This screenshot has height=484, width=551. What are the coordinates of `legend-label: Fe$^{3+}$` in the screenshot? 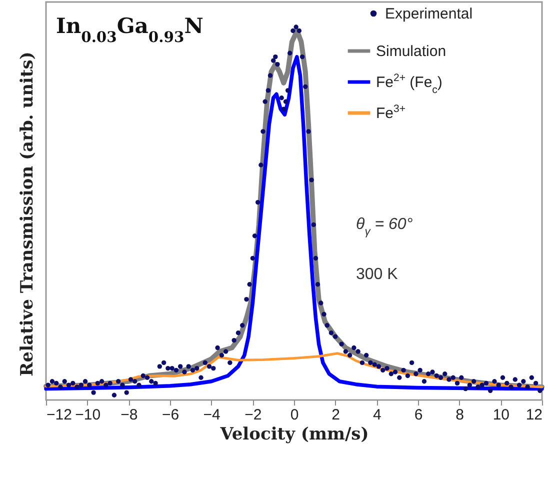 It's located at (391, 112).